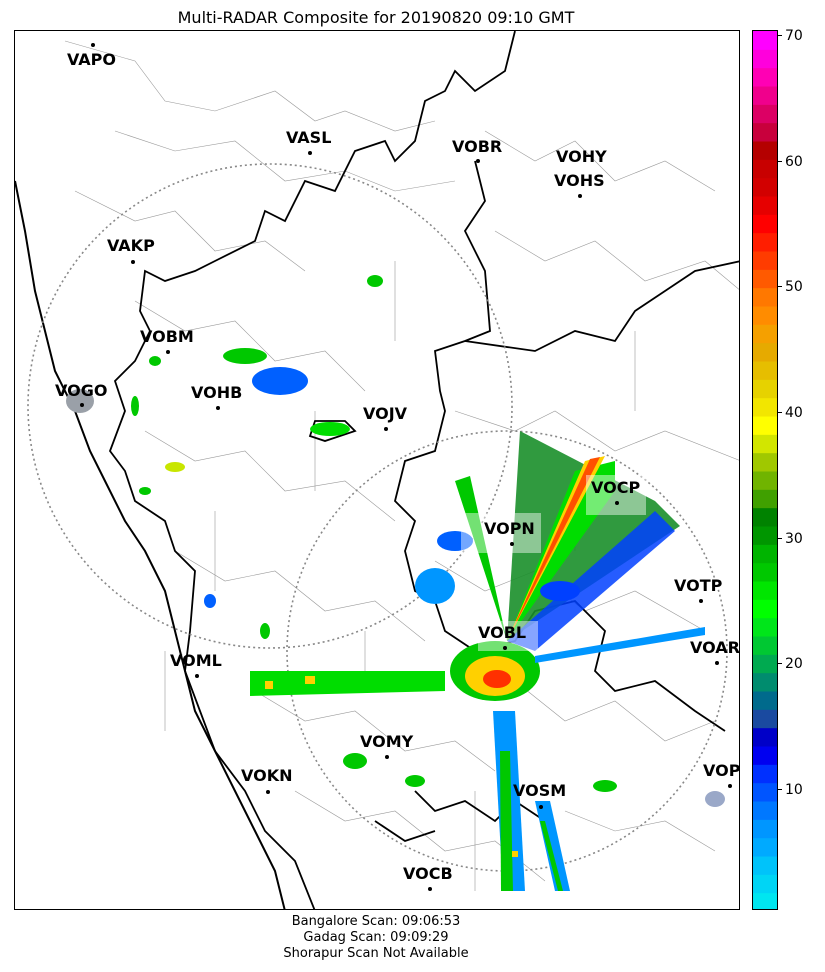 The width and height of the screenshot is (825, 972). I want to click on station-label: VASL, so click(308, 137).